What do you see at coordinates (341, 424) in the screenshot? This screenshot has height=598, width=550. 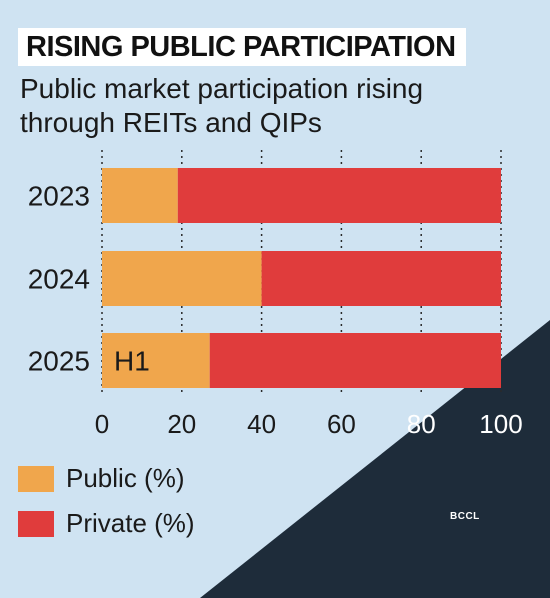 I see `x-tick-label-60: 60` at bounding box center [341, 424].